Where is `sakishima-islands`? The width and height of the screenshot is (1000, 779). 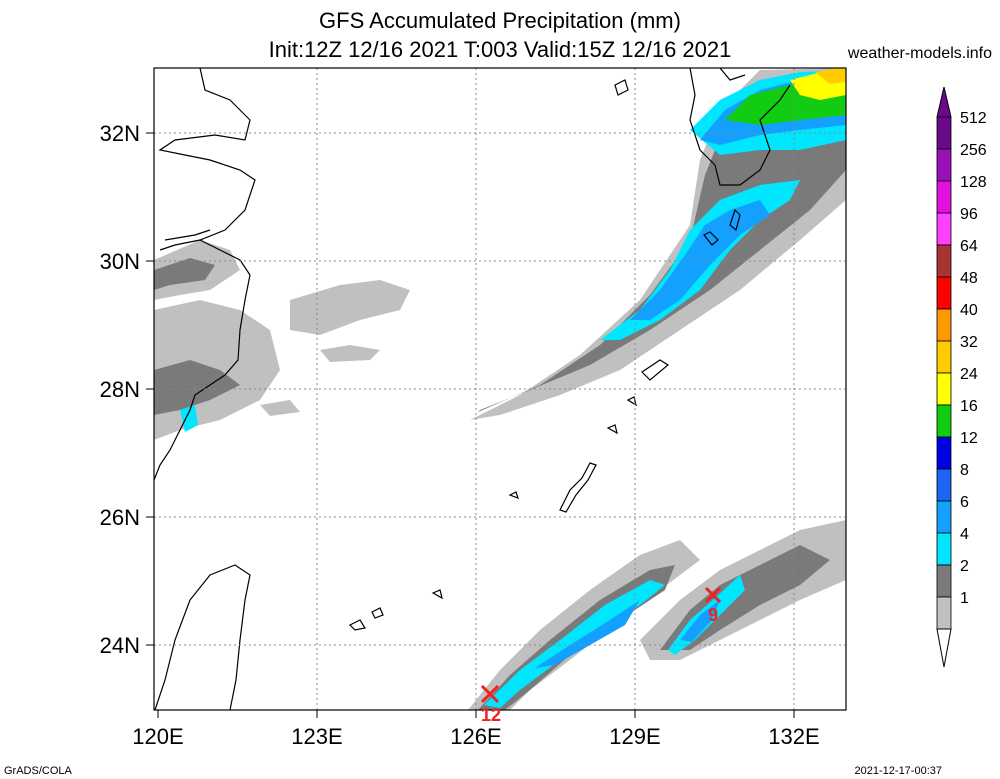 sakishima-islands is located at coordinates (433, 561).